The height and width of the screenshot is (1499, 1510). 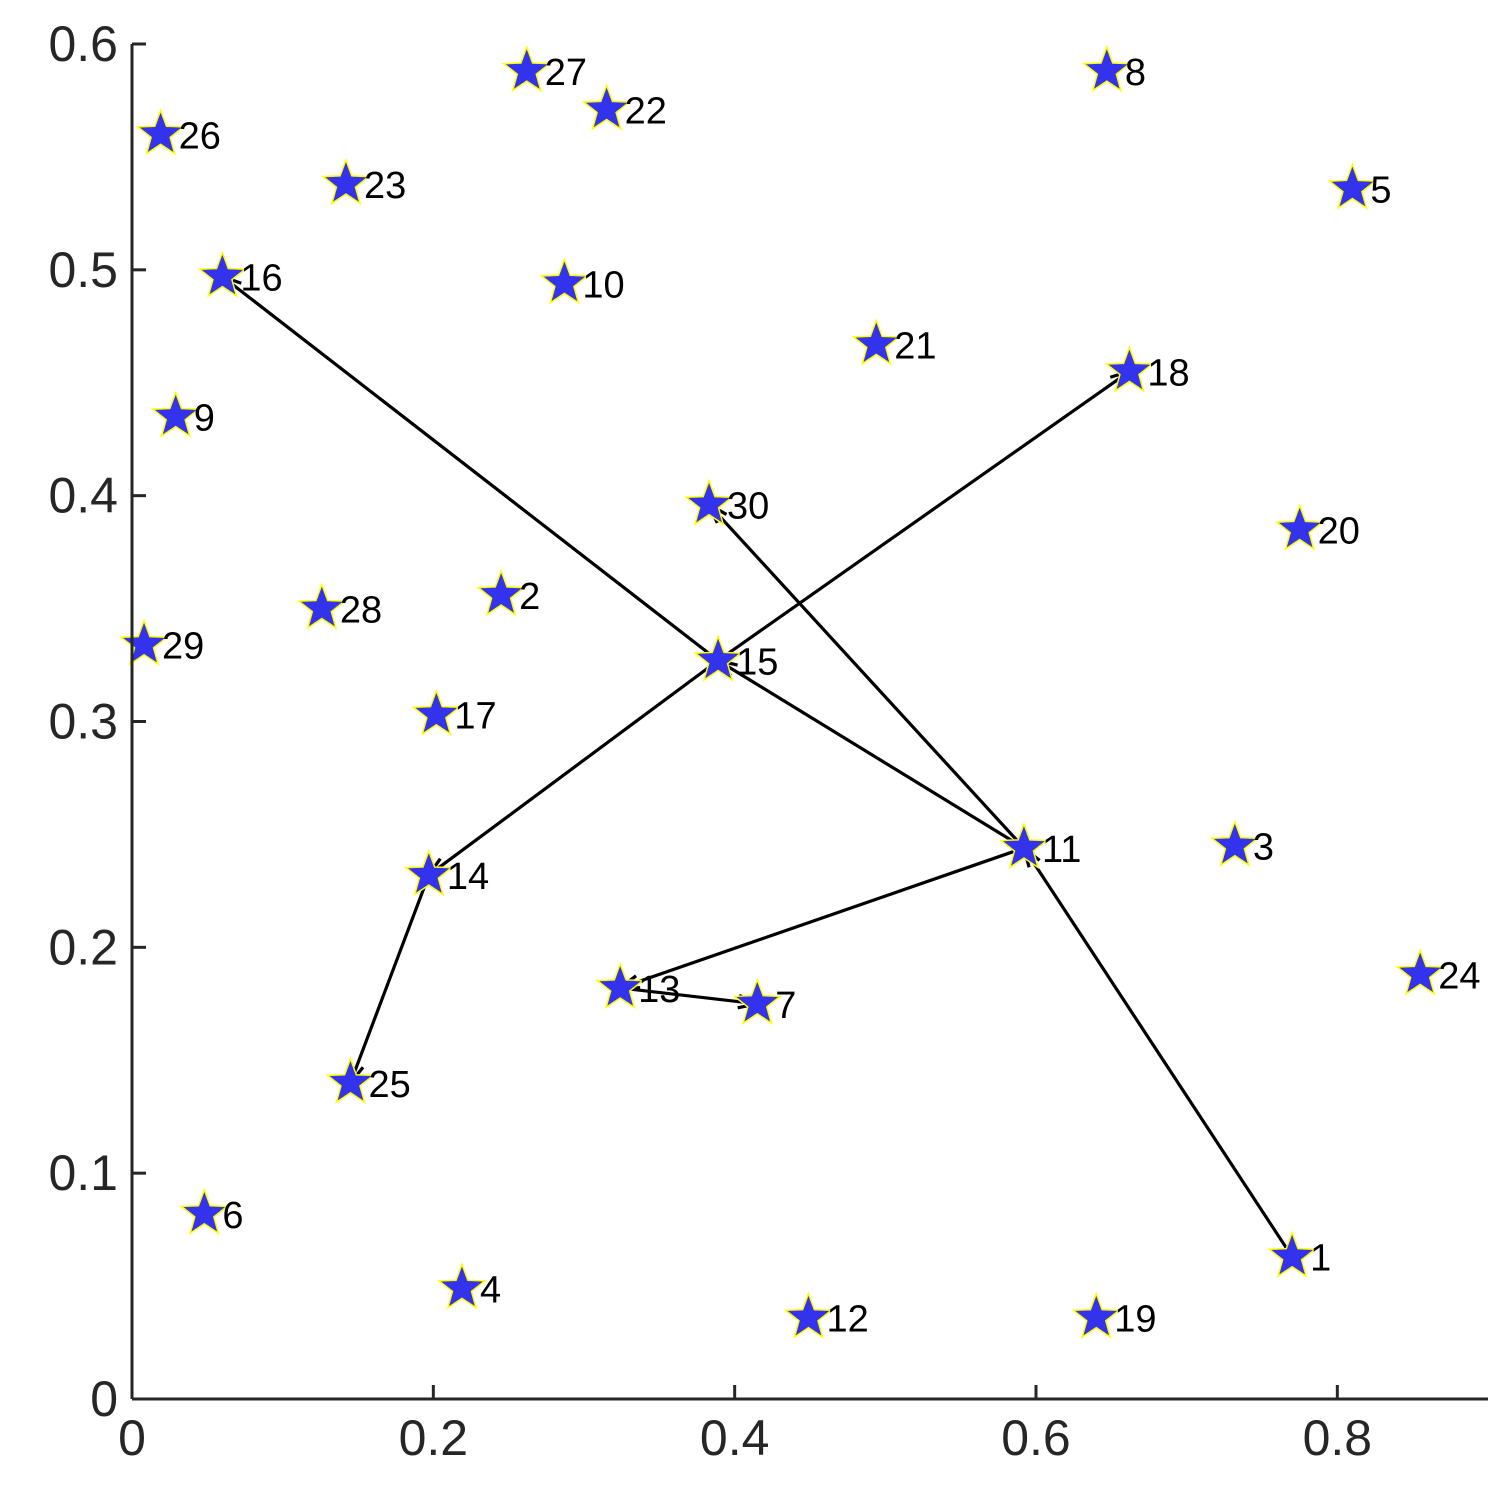 What do you see at coordinates (204, 419) in the screenshot?
I see `point-label-9: 9` at bounding box center [204, 419].